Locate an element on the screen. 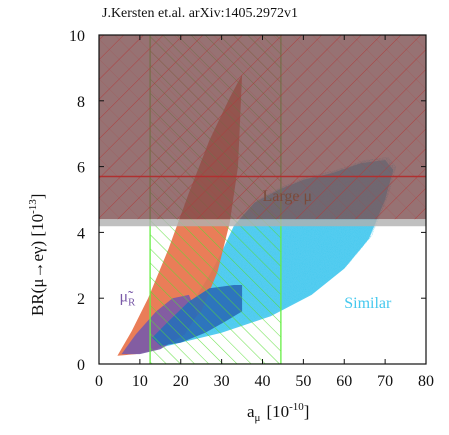  x-tick-label: 50 is located at coordinates (303, 381).